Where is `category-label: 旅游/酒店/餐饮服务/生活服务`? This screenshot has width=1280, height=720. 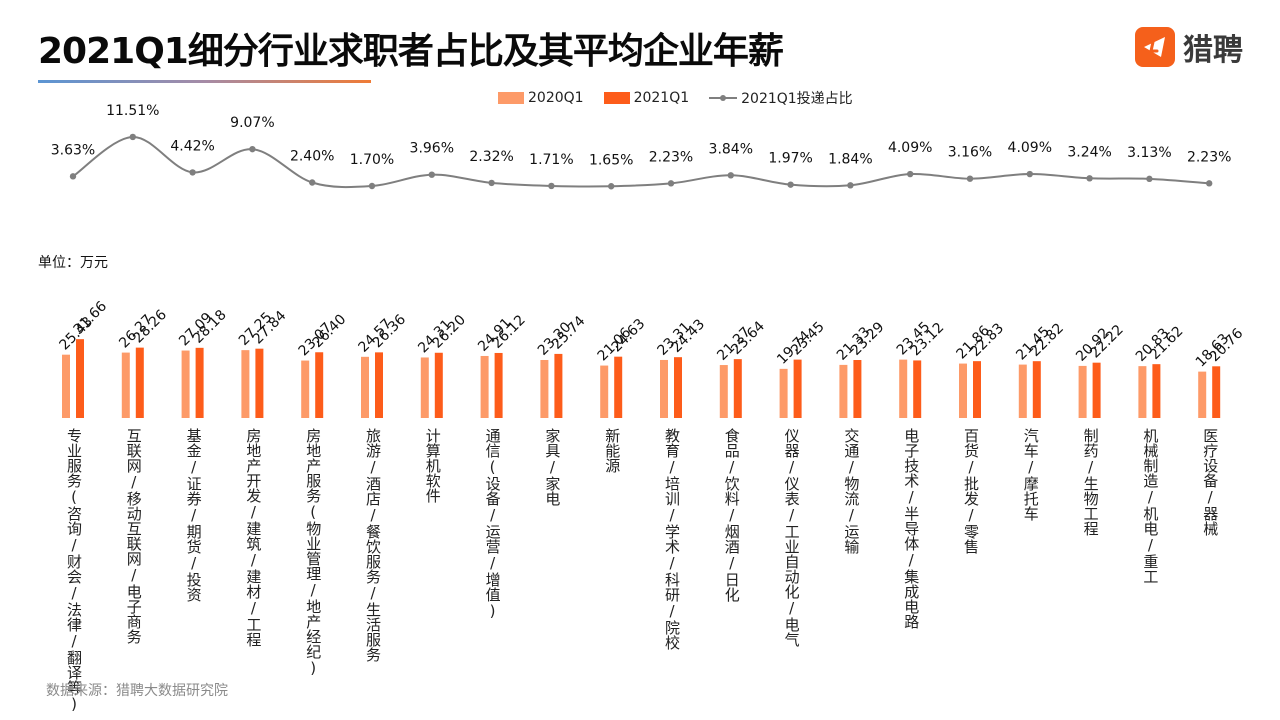
category-label: 旅游/酒店/餐饮服务/生活服务 is located at coordinates (373, 545).